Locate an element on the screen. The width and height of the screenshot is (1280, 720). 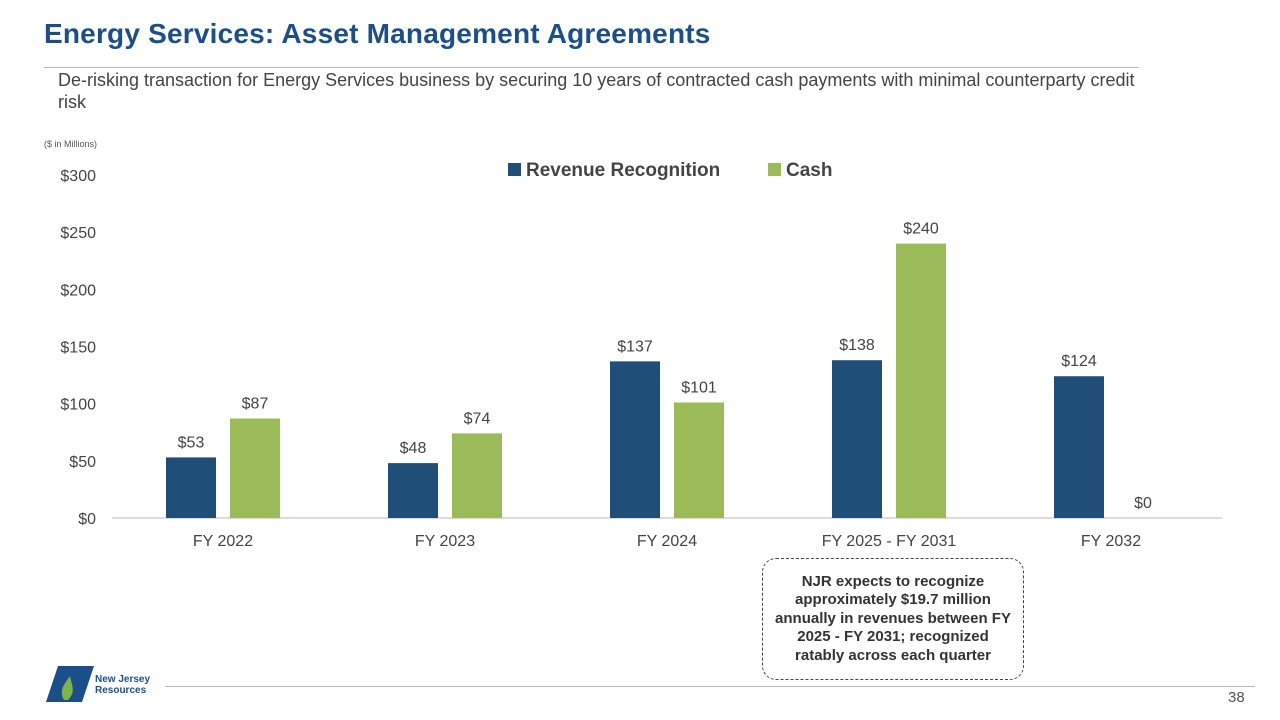
y-tick-label: $200 is located at coordinates (78, 290).